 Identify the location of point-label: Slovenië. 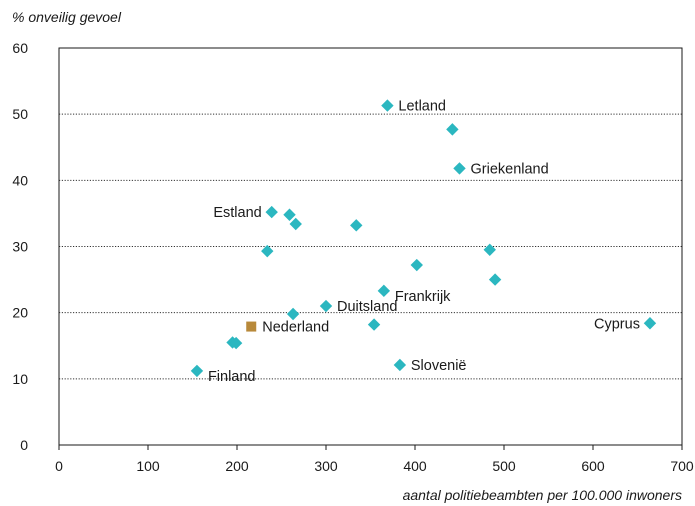
(439, 366).